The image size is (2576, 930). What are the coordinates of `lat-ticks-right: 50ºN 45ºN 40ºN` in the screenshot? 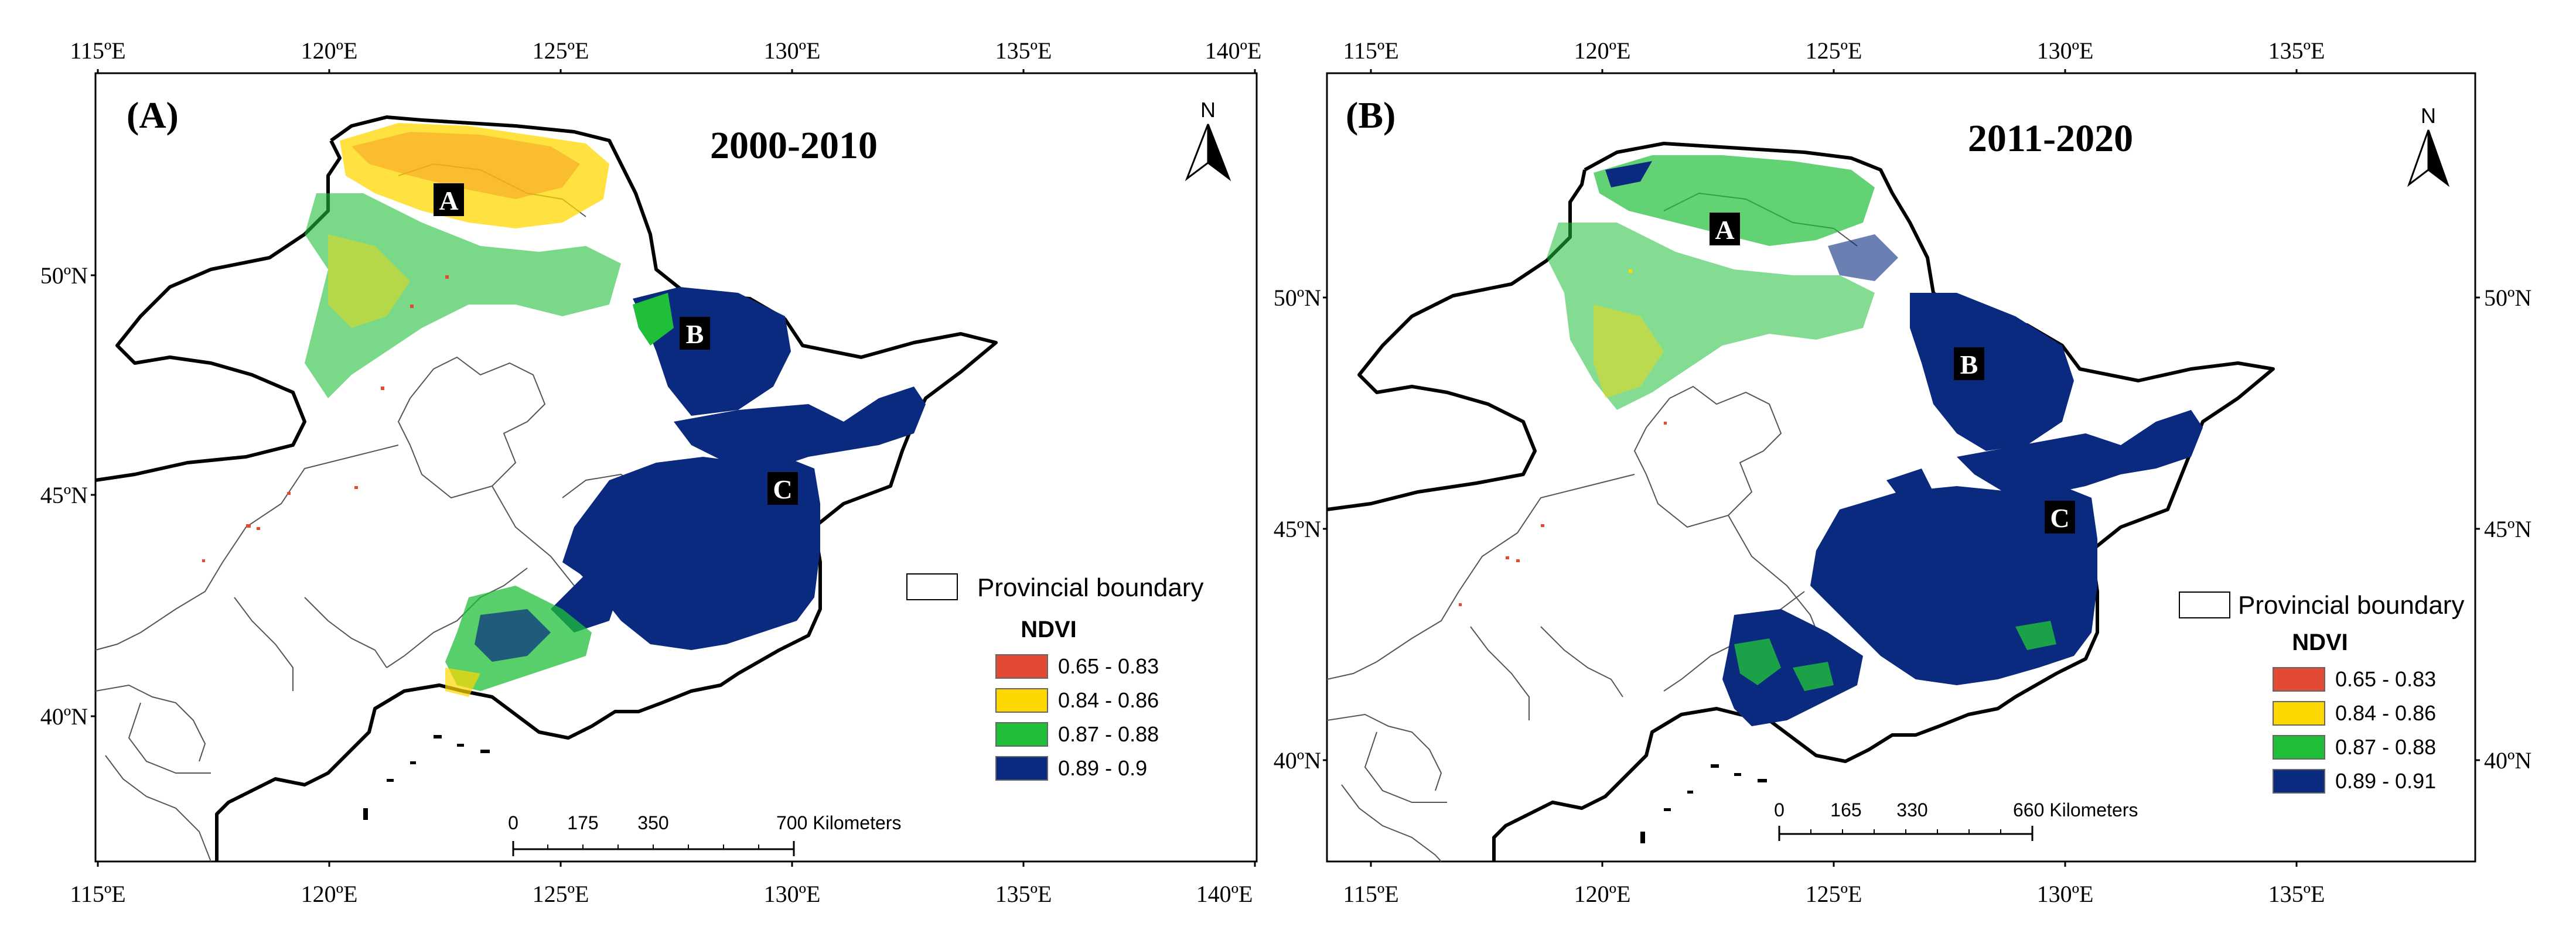 It's located at (2503, 529).